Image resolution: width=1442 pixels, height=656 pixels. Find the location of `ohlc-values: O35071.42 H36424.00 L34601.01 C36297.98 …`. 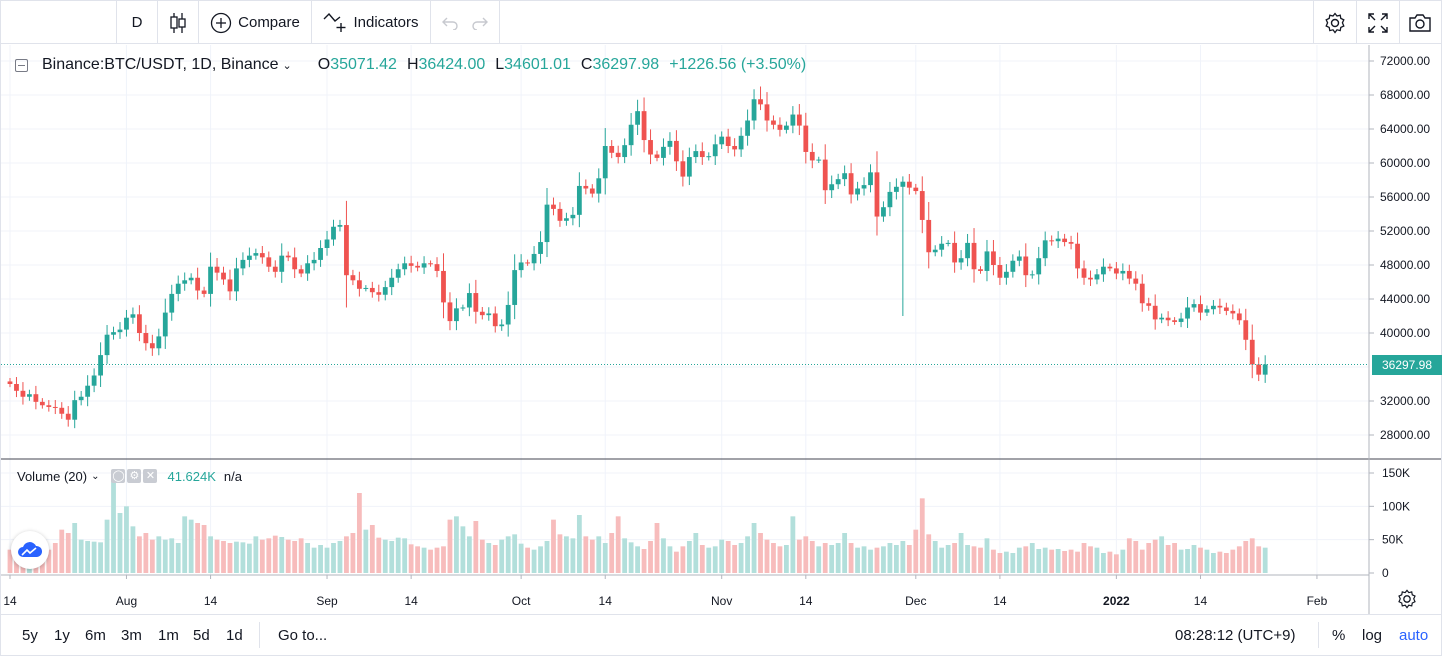

ohlc-values: O35071.42 H36424.00 L34601.01 C36297.98 … is located at coordinates (562, 65).